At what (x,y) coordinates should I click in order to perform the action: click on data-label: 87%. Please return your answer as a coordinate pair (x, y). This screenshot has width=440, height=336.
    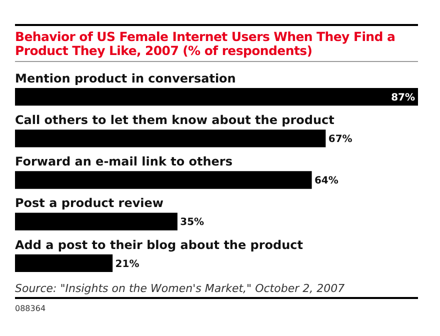
    Looking at the image, I should click on (403, 98).